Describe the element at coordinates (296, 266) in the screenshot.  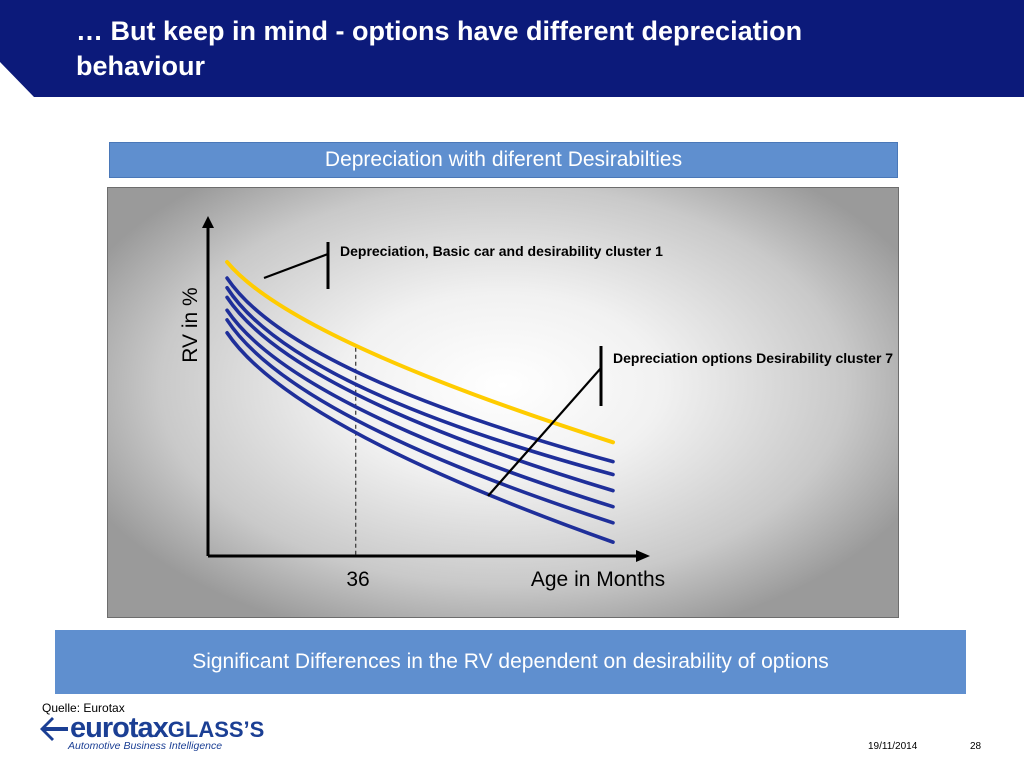
I see `annotation-1-pointer` at that location.